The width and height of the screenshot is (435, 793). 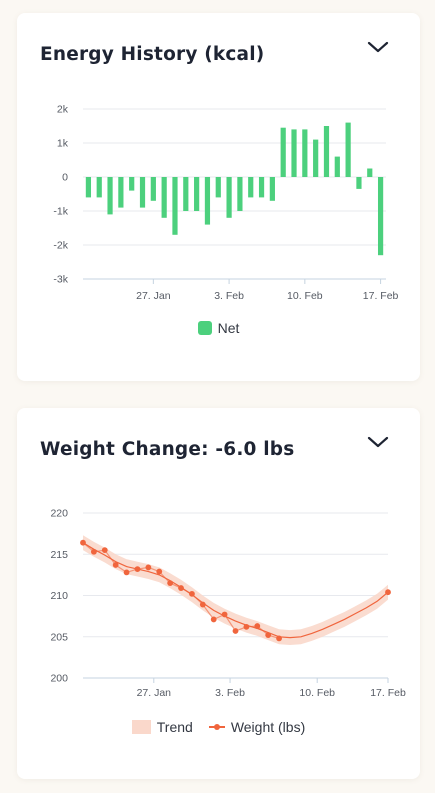 I want to click on energy-y-tick: -3k, so click(x=60, y=280).